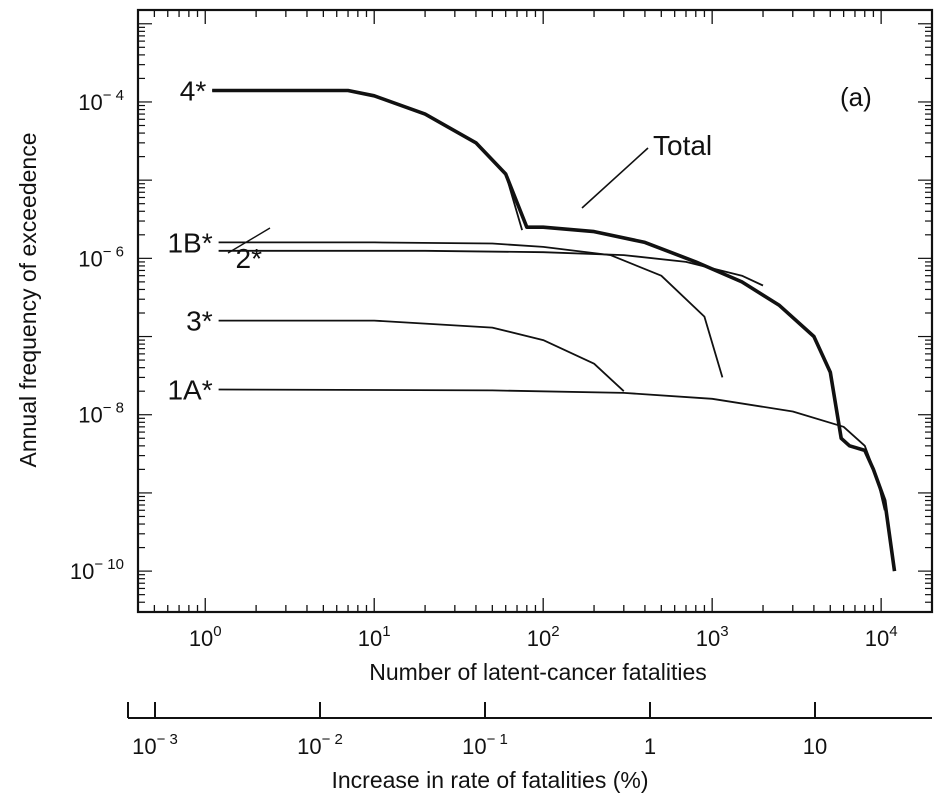  I want to click on secondary-tick-label: 10− 2, so click(320, 745).